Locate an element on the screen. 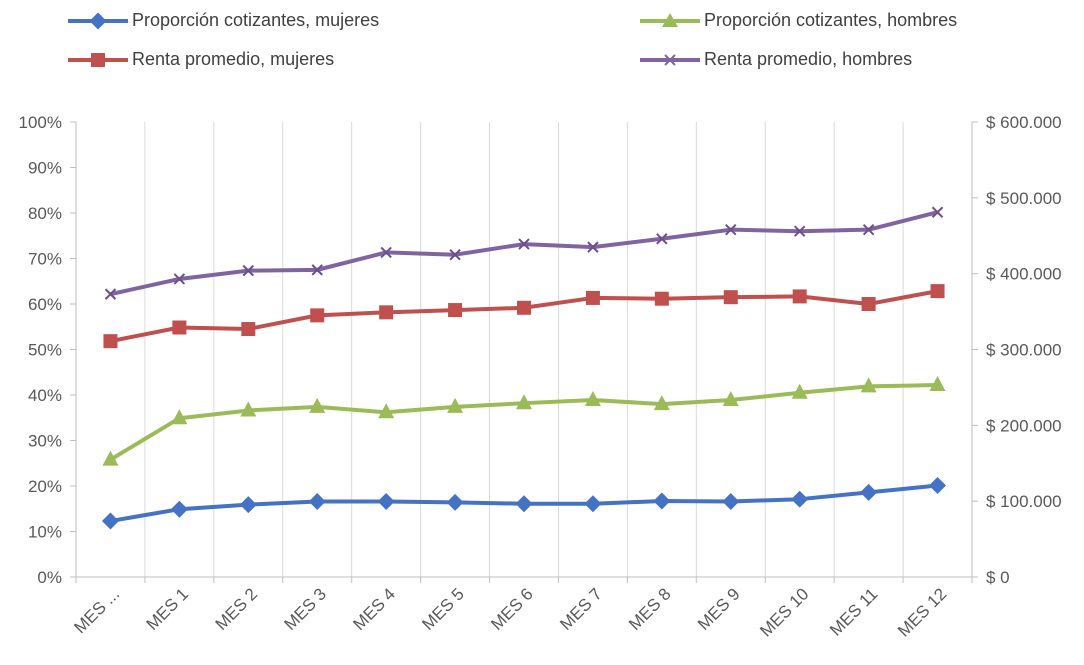 The height and width of the screenshot is (665, 1084). y-left-tick-label: 30% is located at coordinates (45, 441).